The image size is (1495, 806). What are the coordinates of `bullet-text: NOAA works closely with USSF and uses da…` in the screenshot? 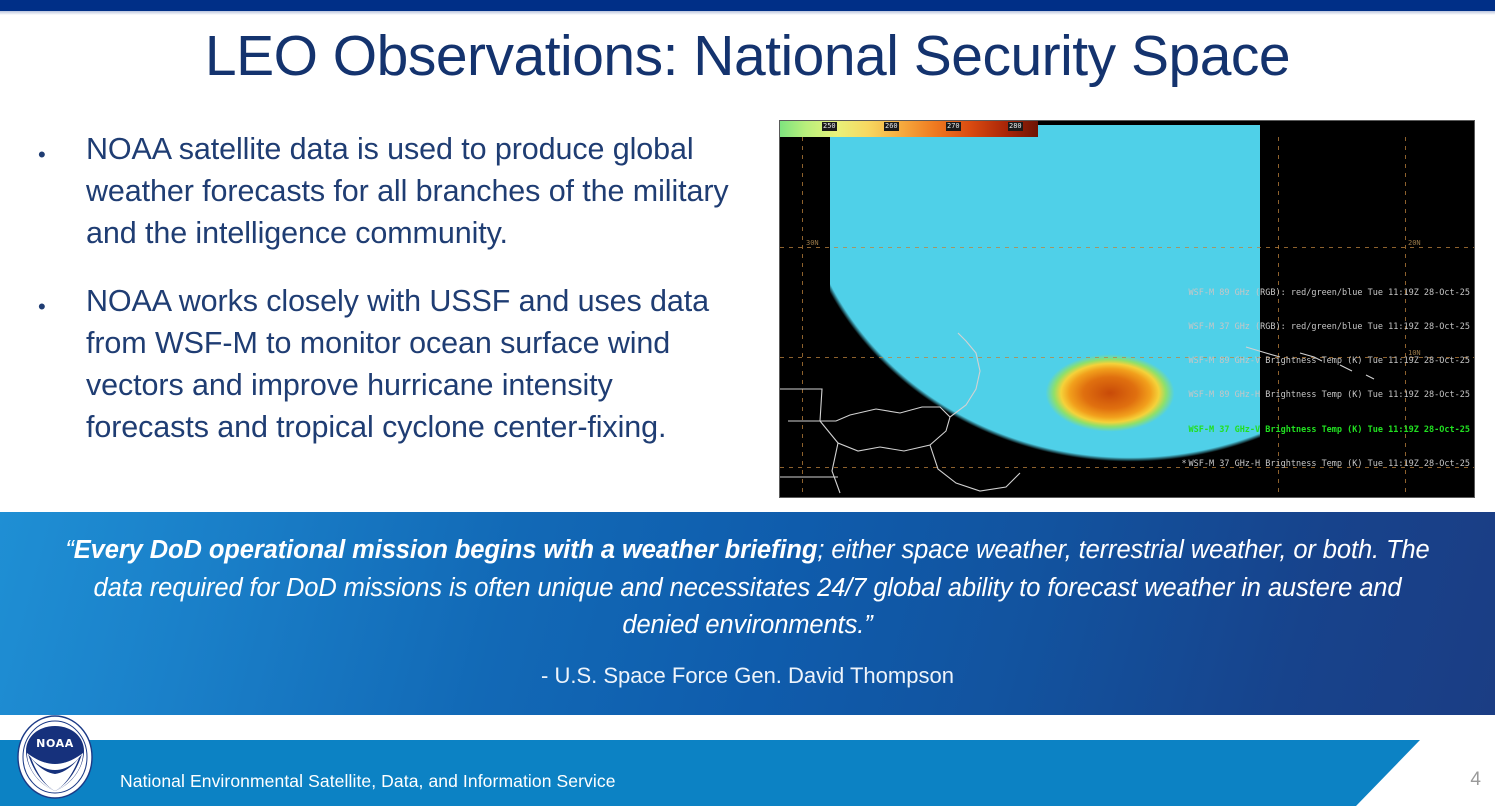 It's located at (398, 364).